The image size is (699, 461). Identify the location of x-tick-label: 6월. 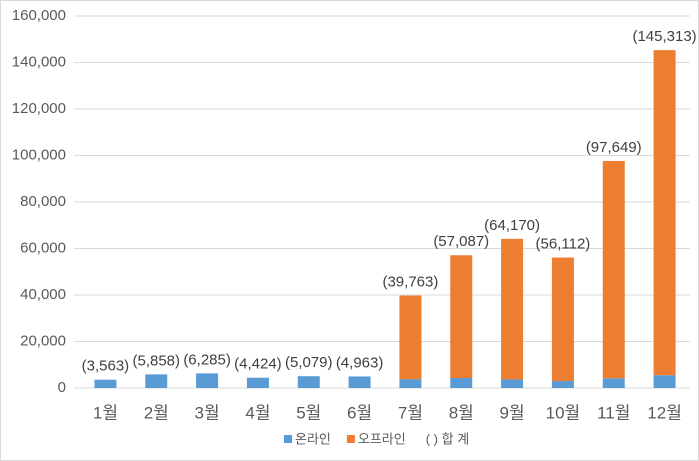
(359, 412).